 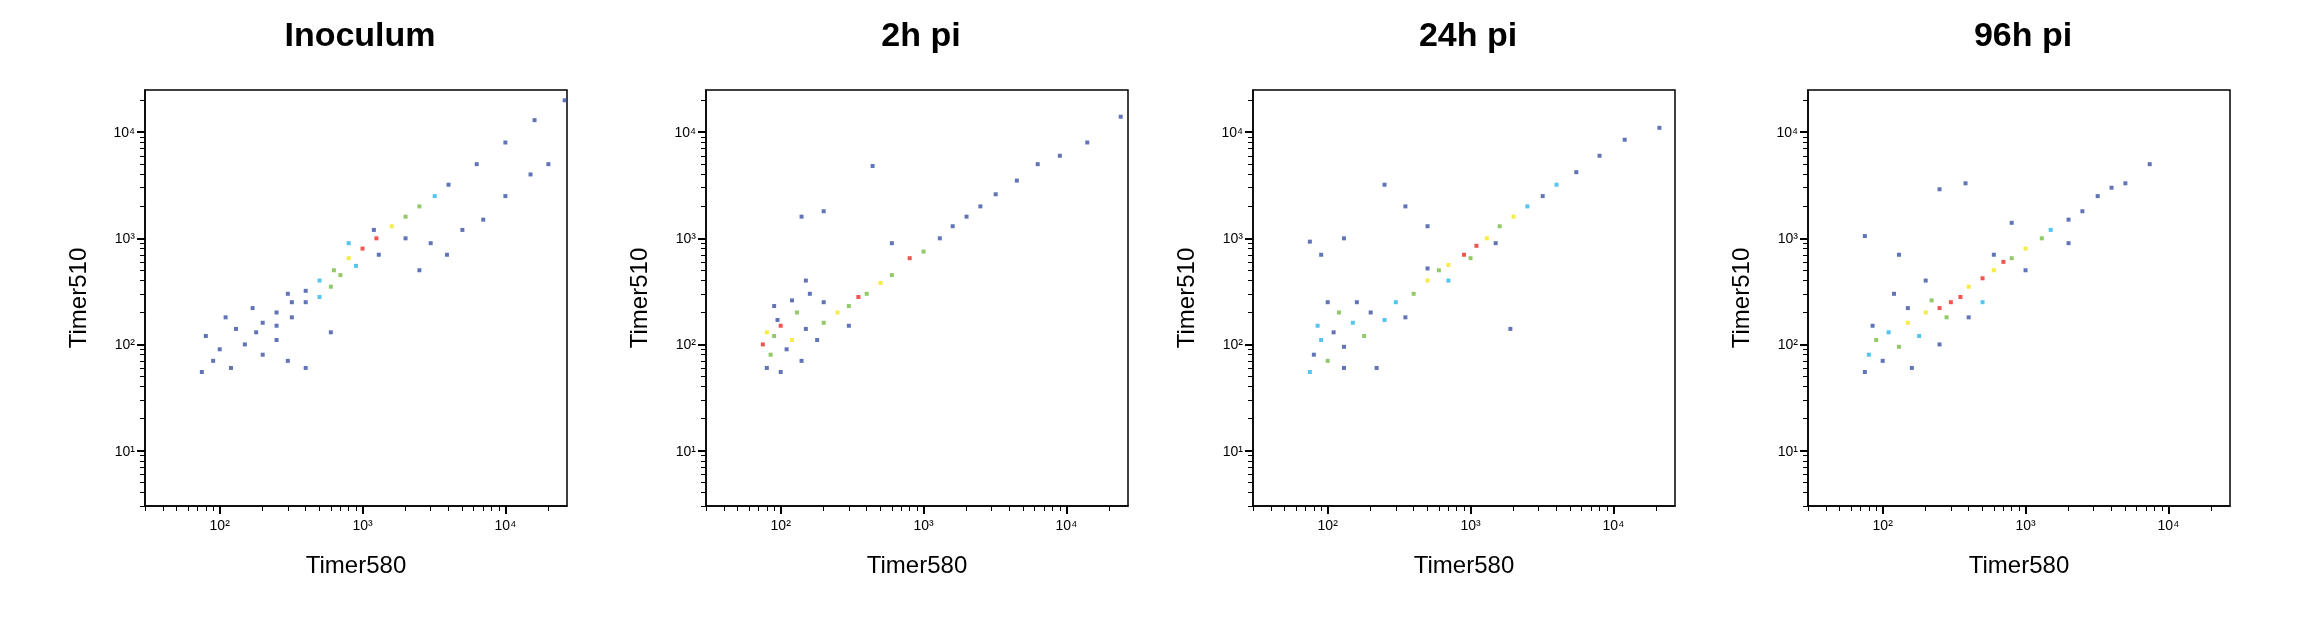 What do you see at coordinates (2023, 34) in the screenshot?
I see `chart-title: 96h pi` at bounding box center [2023, 34].